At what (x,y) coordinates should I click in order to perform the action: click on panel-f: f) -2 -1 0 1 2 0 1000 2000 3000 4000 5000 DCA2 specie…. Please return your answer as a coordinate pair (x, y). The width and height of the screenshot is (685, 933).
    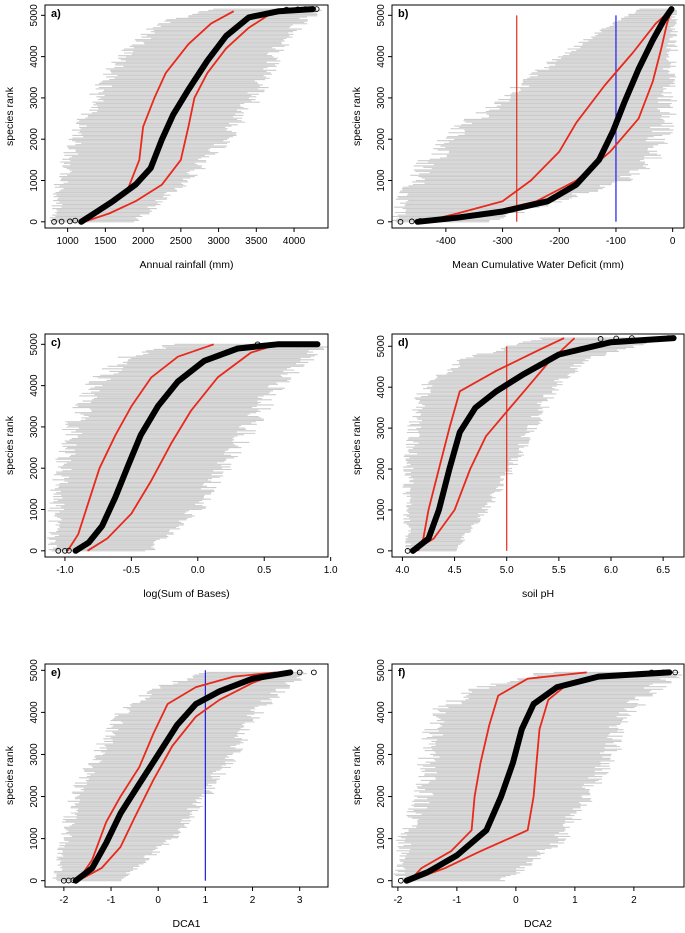
    Looking at the image, I should click on (518, 794).